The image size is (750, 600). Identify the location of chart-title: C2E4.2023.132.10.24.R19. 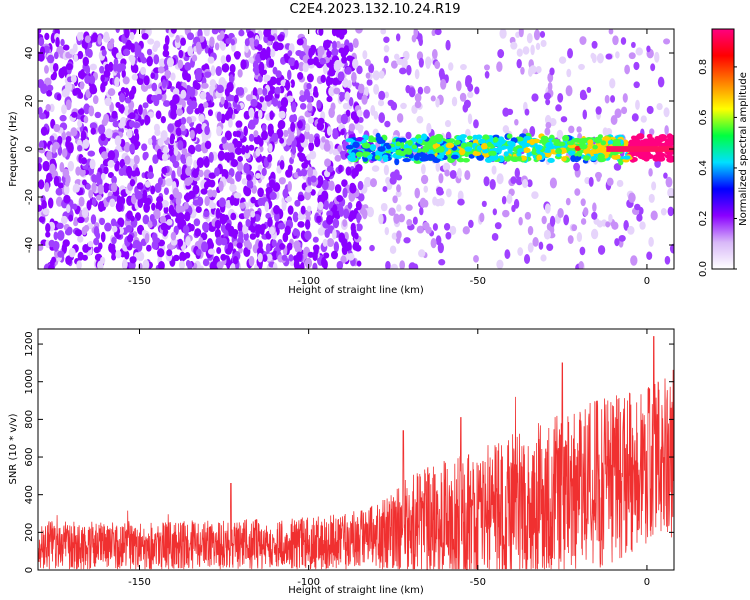
(375, 9).